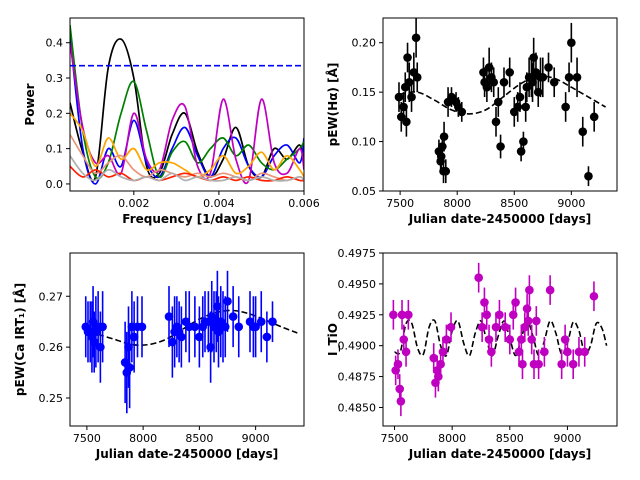 The height and width of the screenshot is (480, 640). Describe the element at coordinates (364, 191) in the screenshot. I see `y-tick-label: 0.05` at that location.